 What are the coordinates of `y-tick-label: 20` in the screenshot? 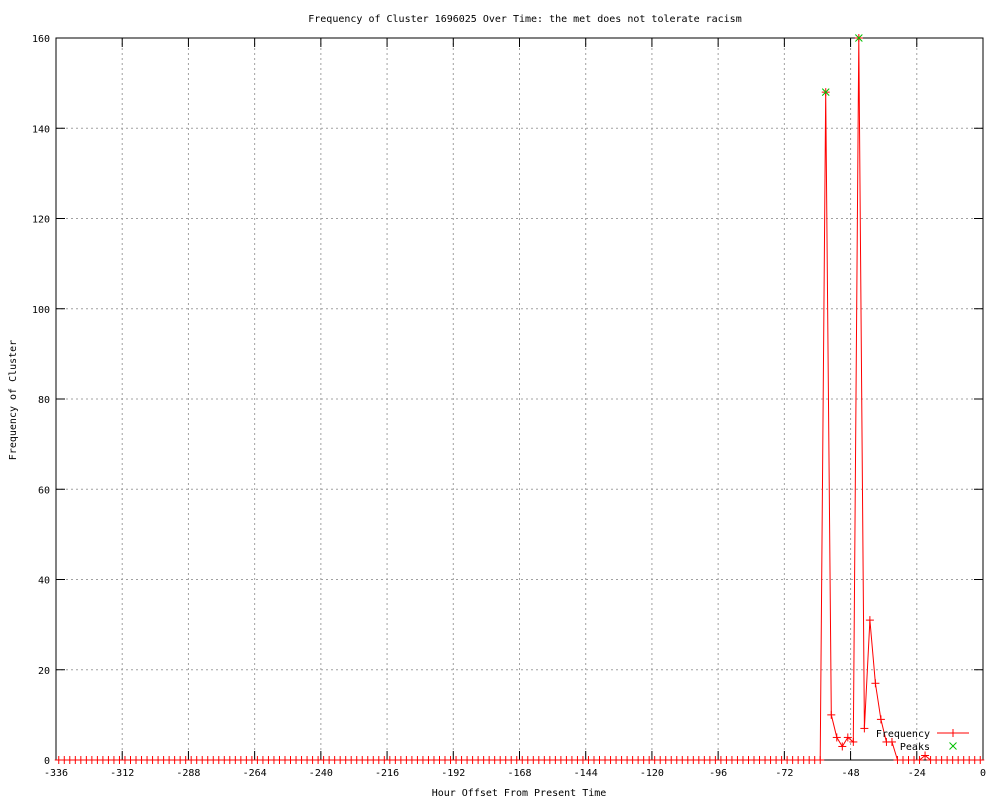 It's located at (44, 671).